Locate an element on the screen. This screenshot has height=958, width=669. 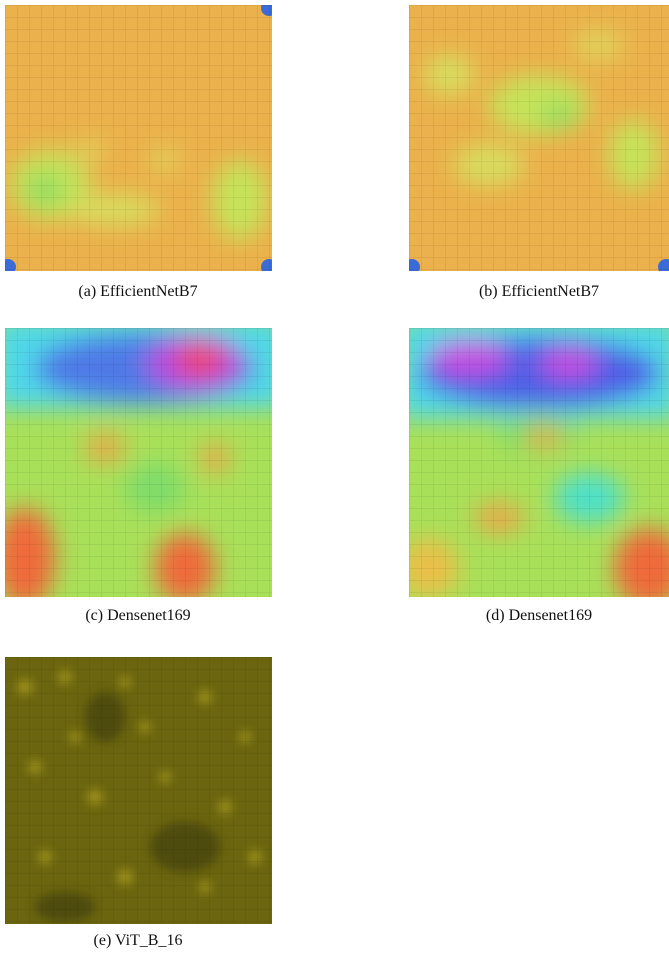
caption: (d) Densenet169 is located at coordinates (539, 615).